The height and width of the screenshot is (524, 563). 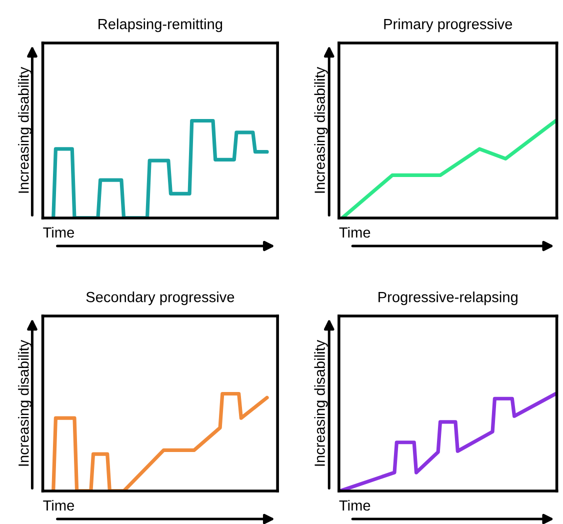 I want to click on chart-title: Progressive-relapsing, so click(x=448, y=299).